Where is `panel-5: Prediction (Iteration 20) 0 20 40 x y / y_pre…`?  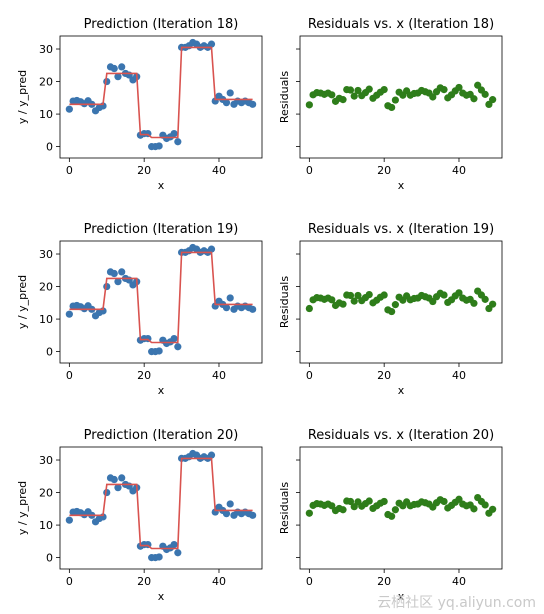
panel-5: Prediction (Iteration 20) 0 20 40 x y / y_pre… is located at coordinates (139, 515).